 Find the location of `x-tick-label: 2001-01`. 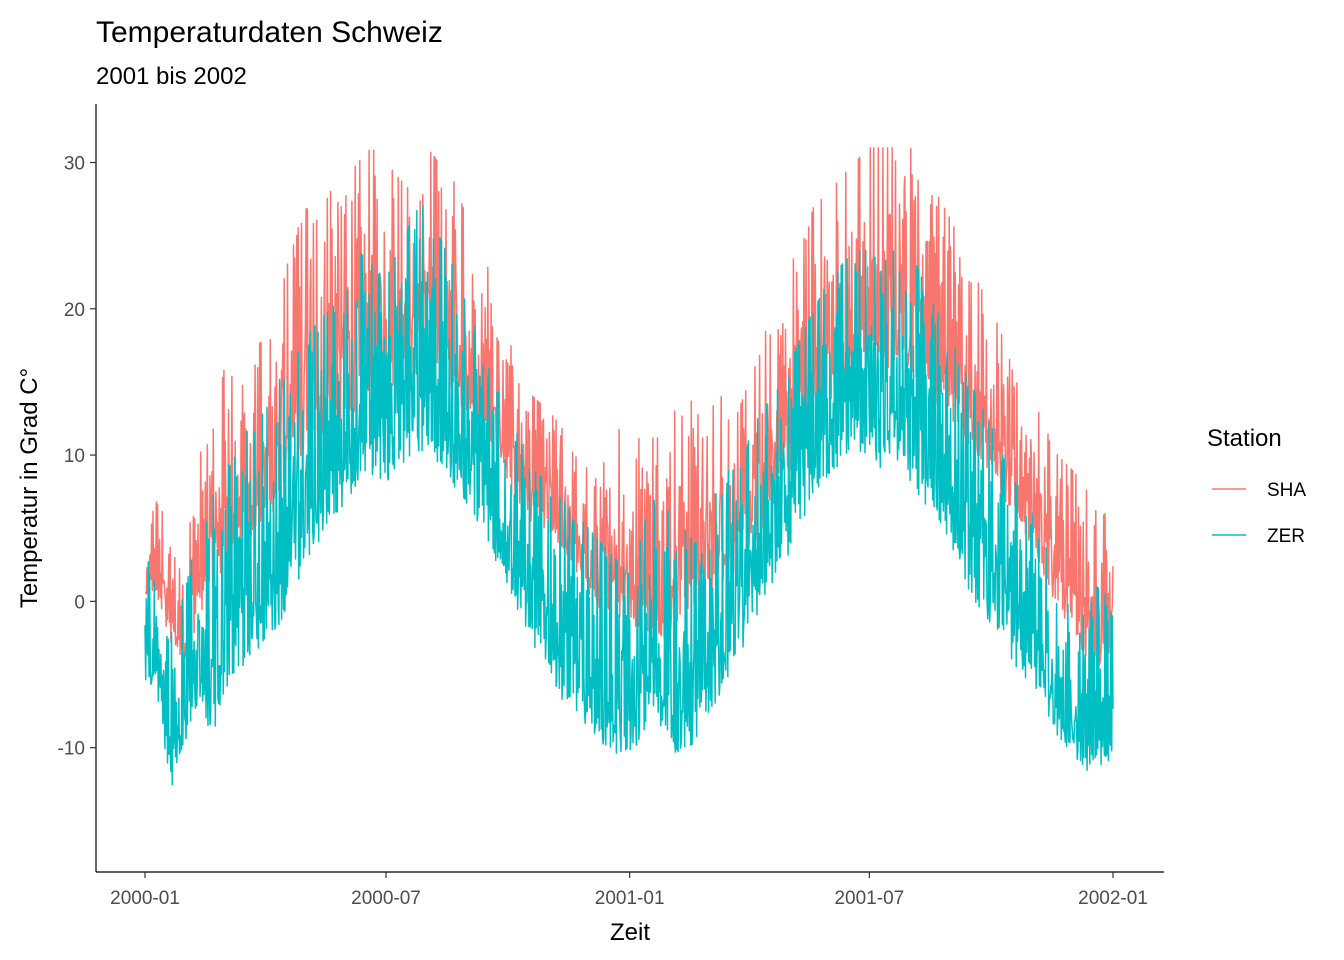

x-tick-label: 2001-01 is located at coordinates (630, 898).